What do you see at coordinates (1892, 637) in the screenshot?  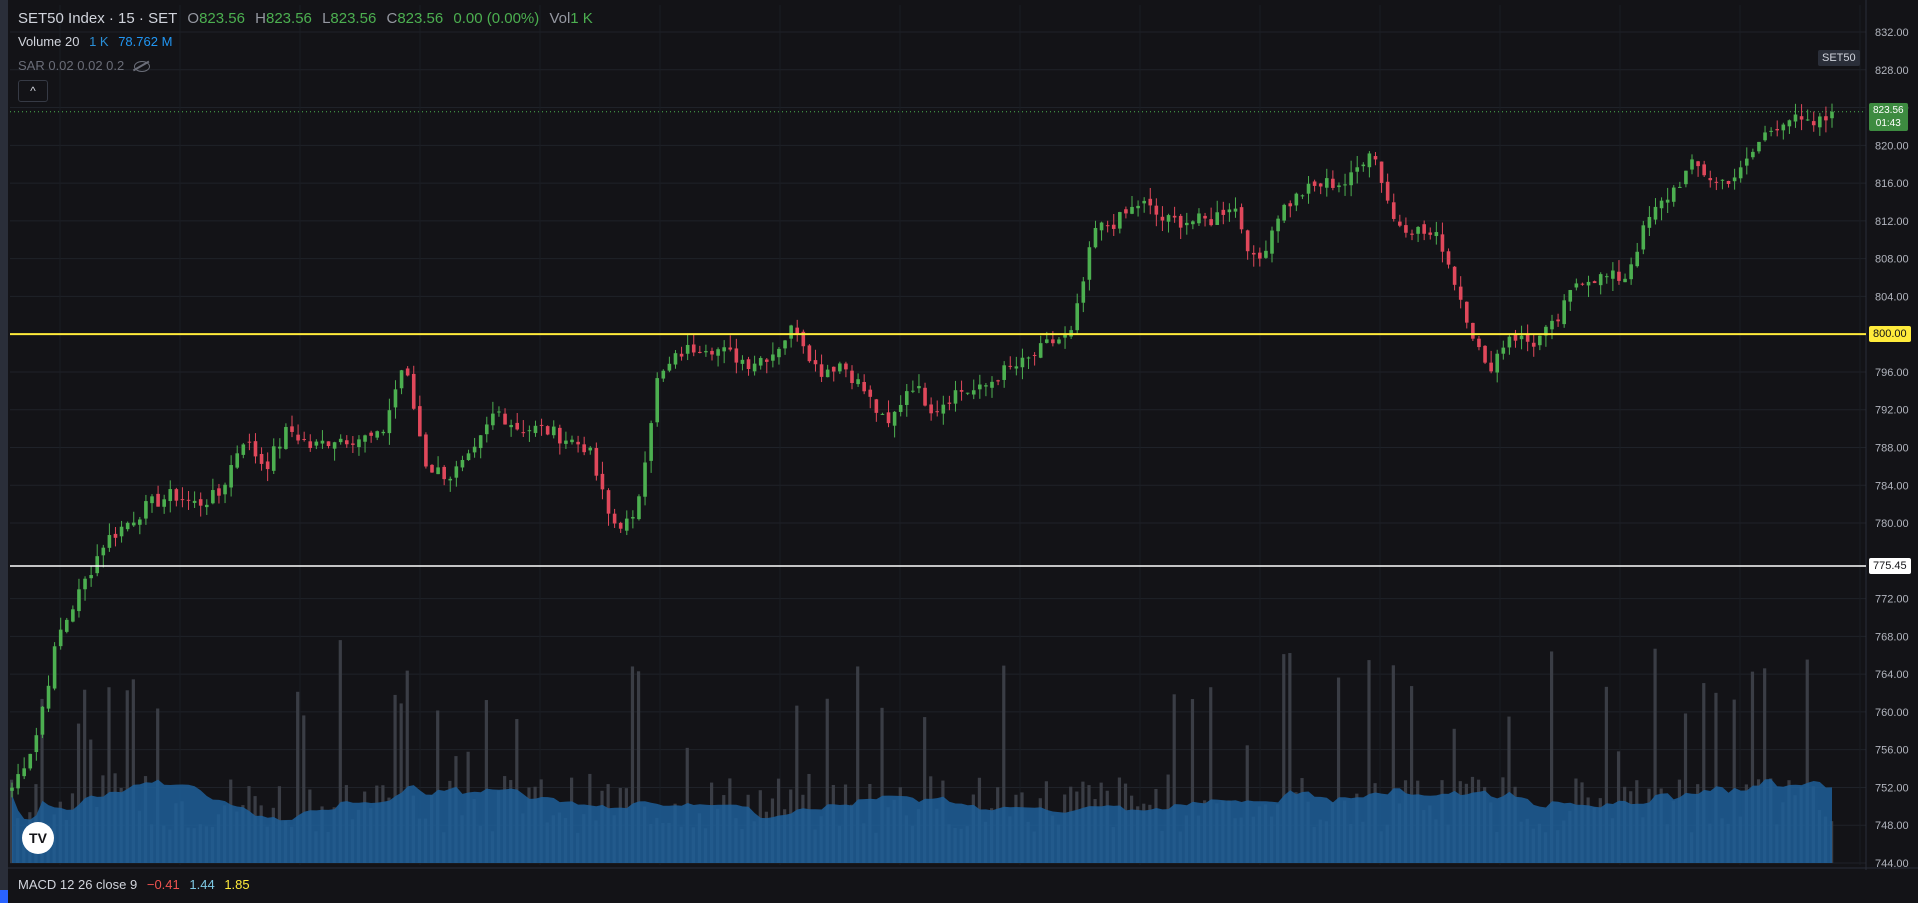 I see `price-tick-label: 768.00` at bounding box center [1892, 637].